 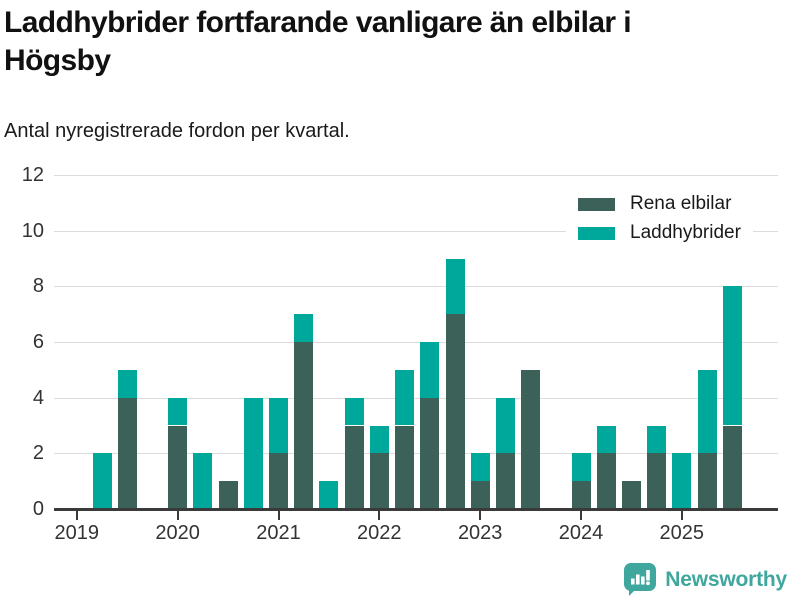 What do you see at coordinates (416, 175) in the screenshot?
I see `gridline-y12` at bounding box center [416, 175].